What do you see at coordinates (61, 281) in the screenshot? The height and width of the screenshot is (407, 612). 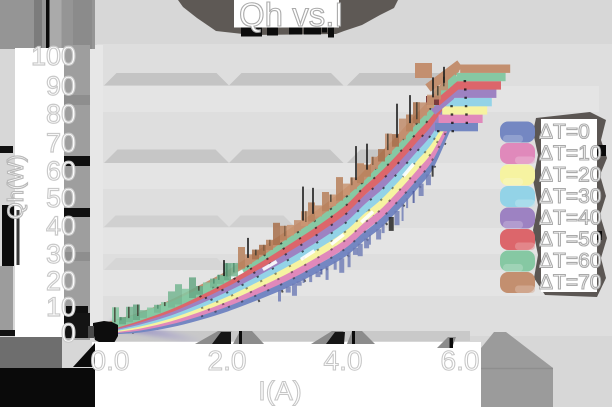 I see `svg-text: 20` at bounding box center [61, 281].